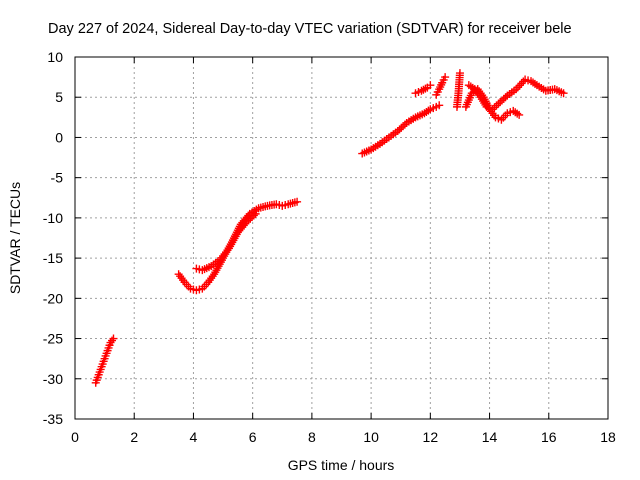  Describe the element at coordinates (53, 419) in the screenshot. I see `y-tick-label: -35` at that location.